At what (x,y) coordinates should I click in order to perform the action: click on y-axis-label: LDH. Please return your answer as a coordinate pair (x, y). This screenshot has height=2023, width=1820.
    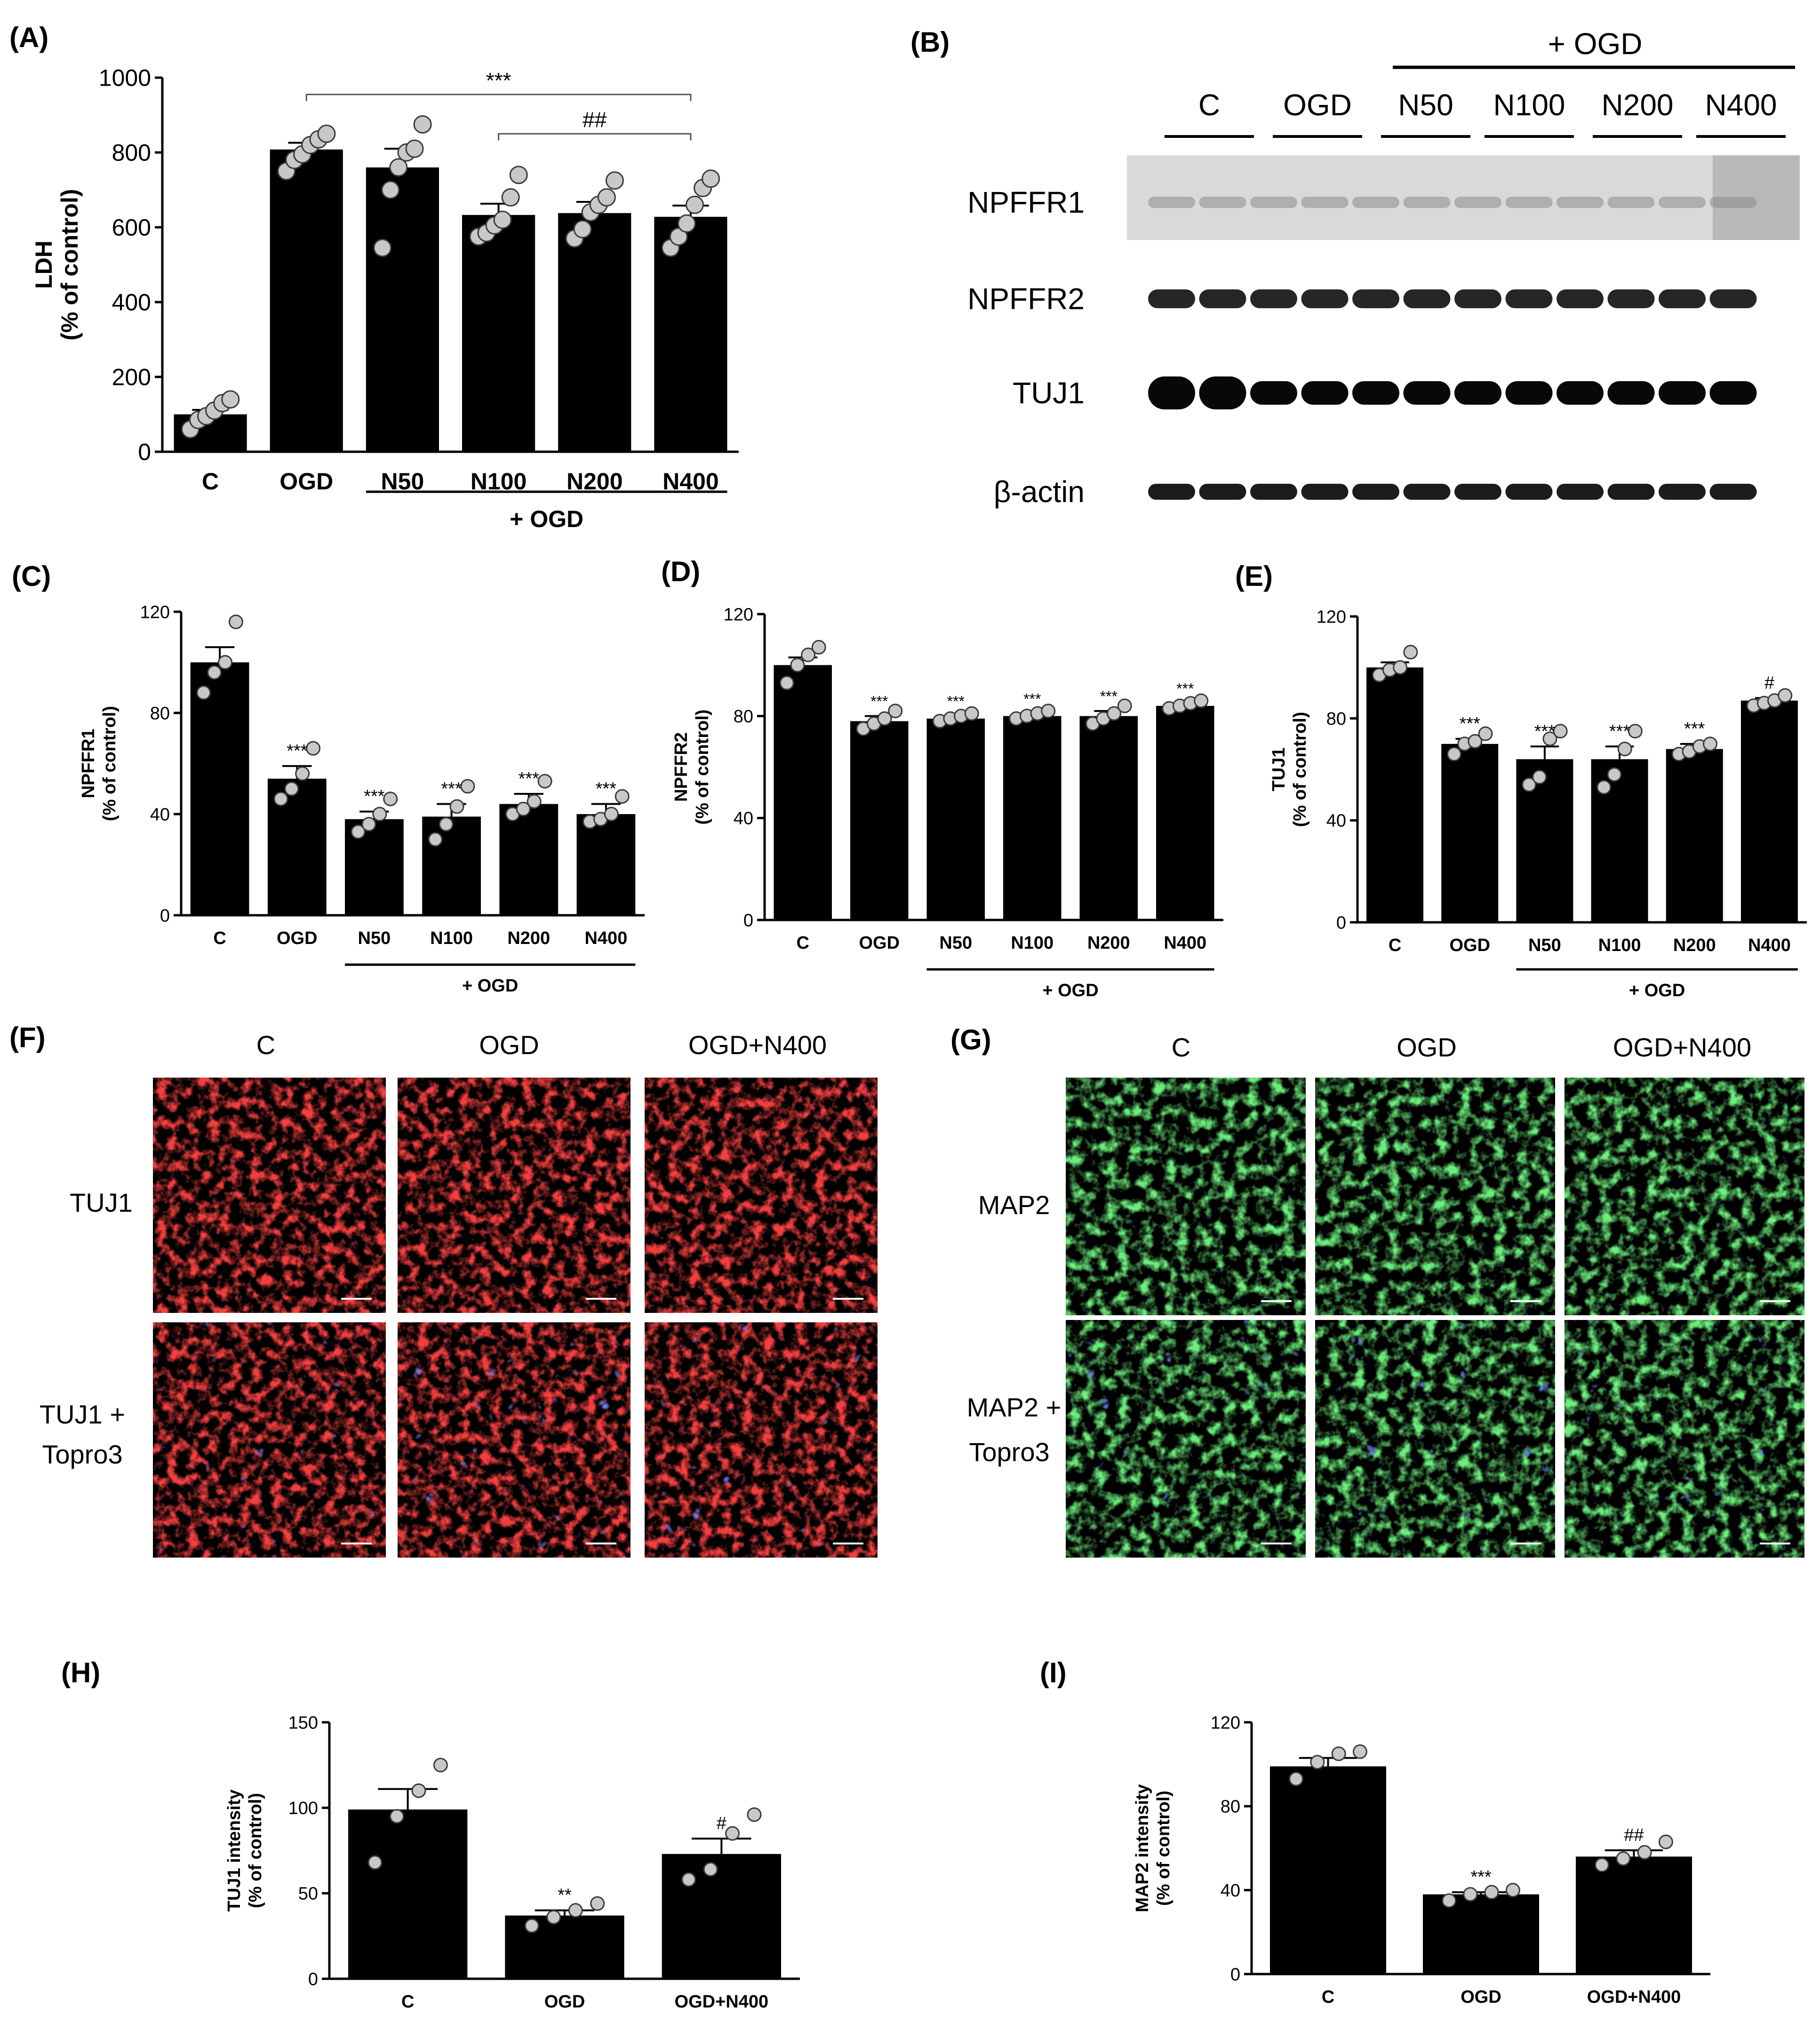
    Looking at the image, I should click on (44, 264).